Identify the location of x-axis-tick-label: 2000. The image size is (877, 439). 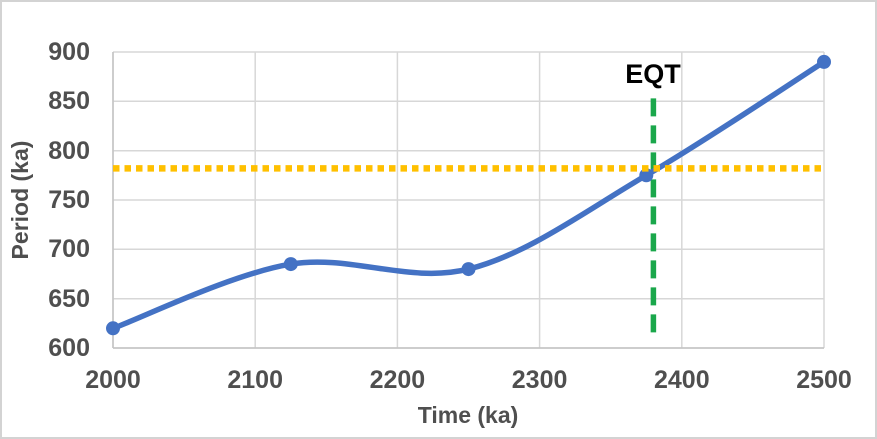
(113, 380).